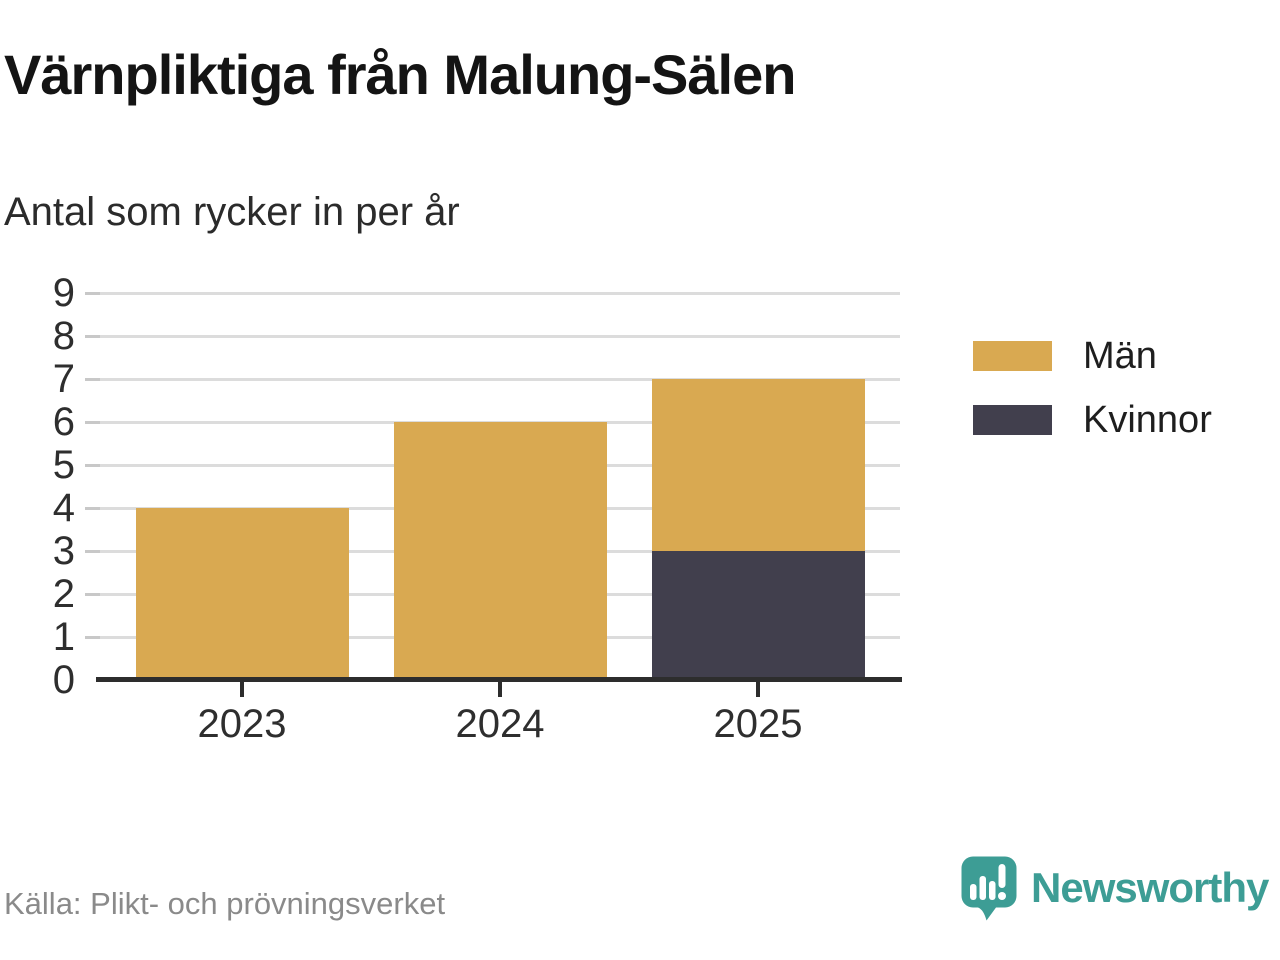 The height and width of the screenshot is (960, 1280). I want to click on x-tick-2023, so click(242, 689).